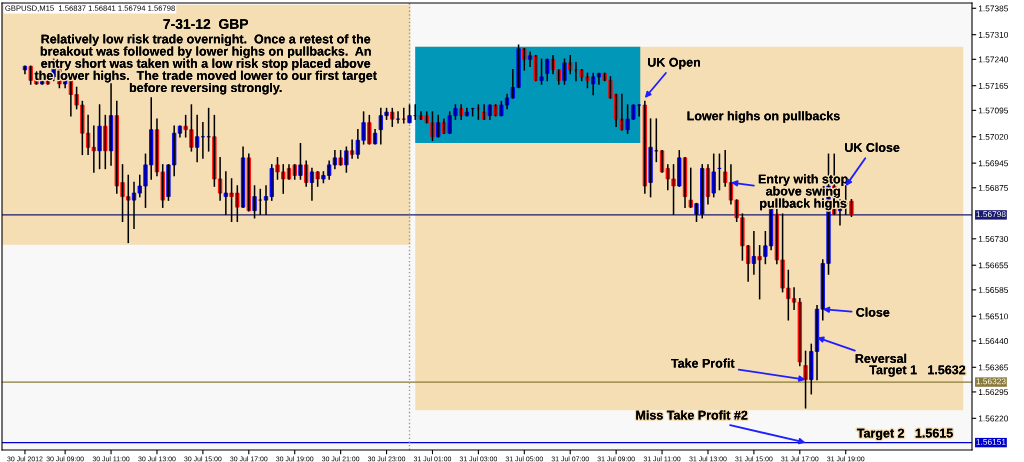  Describe the element at coordinates (993, 316) in the screenshot. I see `y-tick-label: 1.56510` at that location.